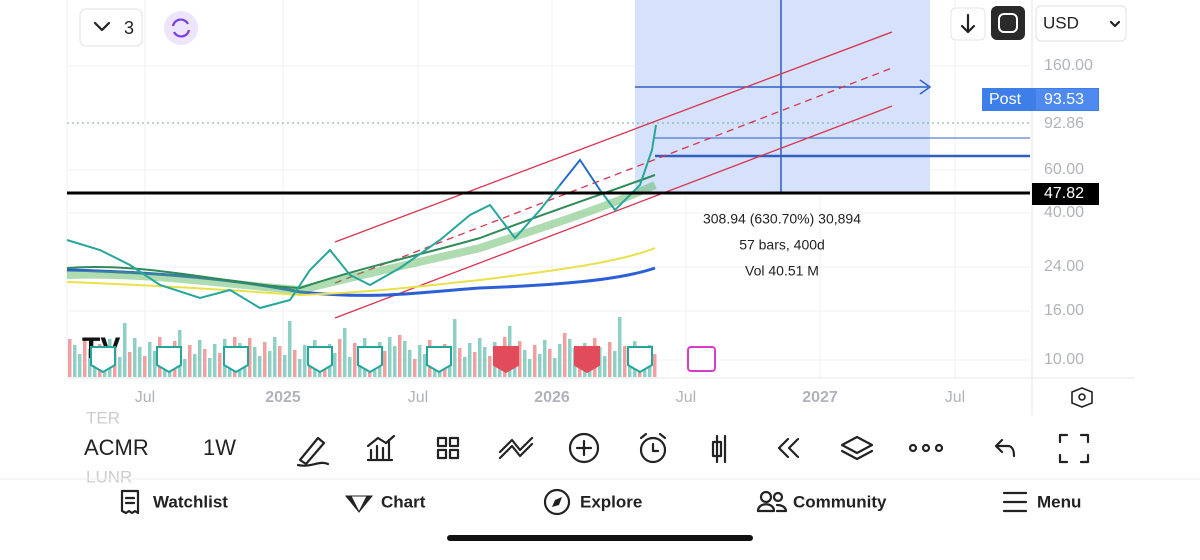  I want to click on nav-icons, so click(574, 502).